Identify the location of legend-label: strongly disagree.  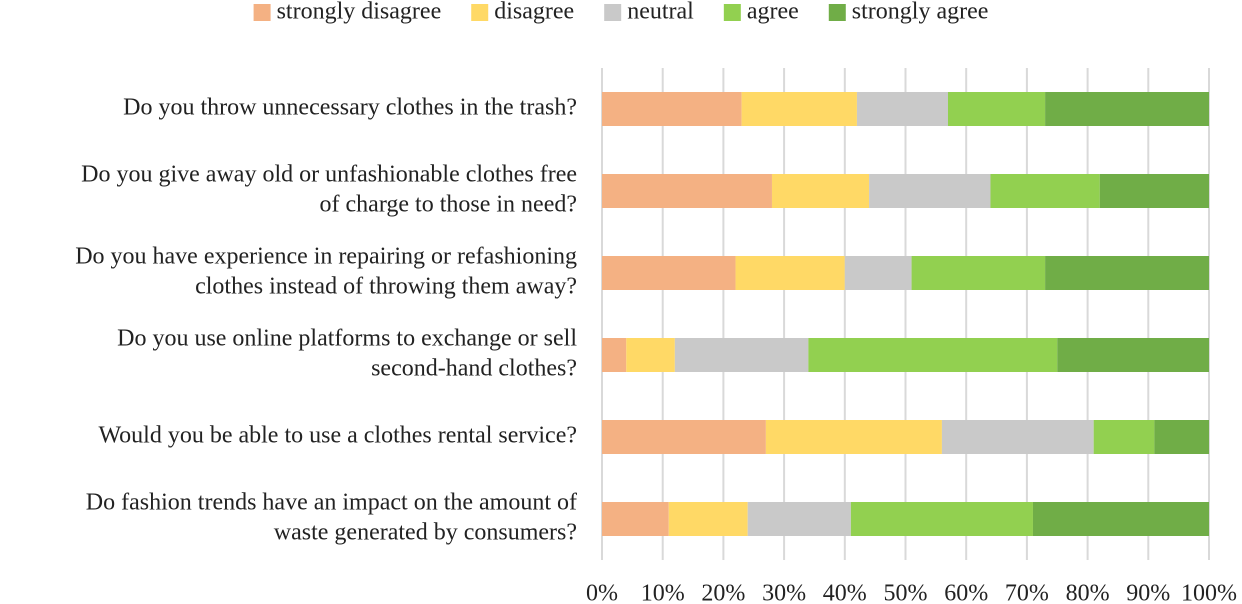
(359, 12).